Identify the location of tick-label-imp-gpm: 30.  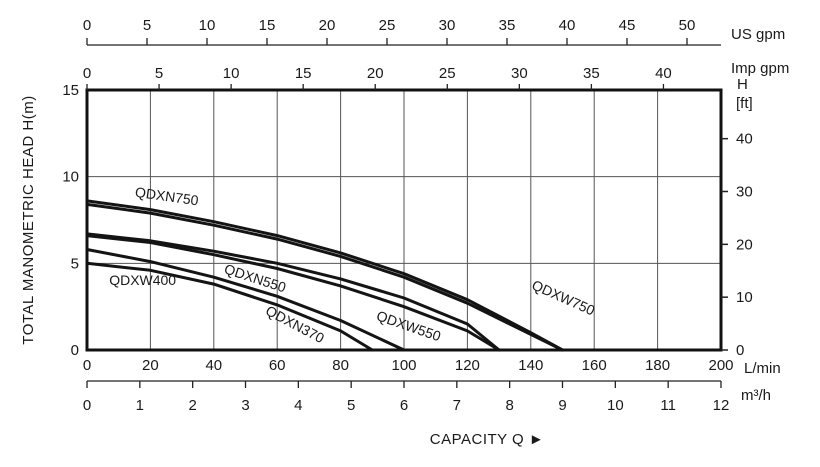
(519, 73).